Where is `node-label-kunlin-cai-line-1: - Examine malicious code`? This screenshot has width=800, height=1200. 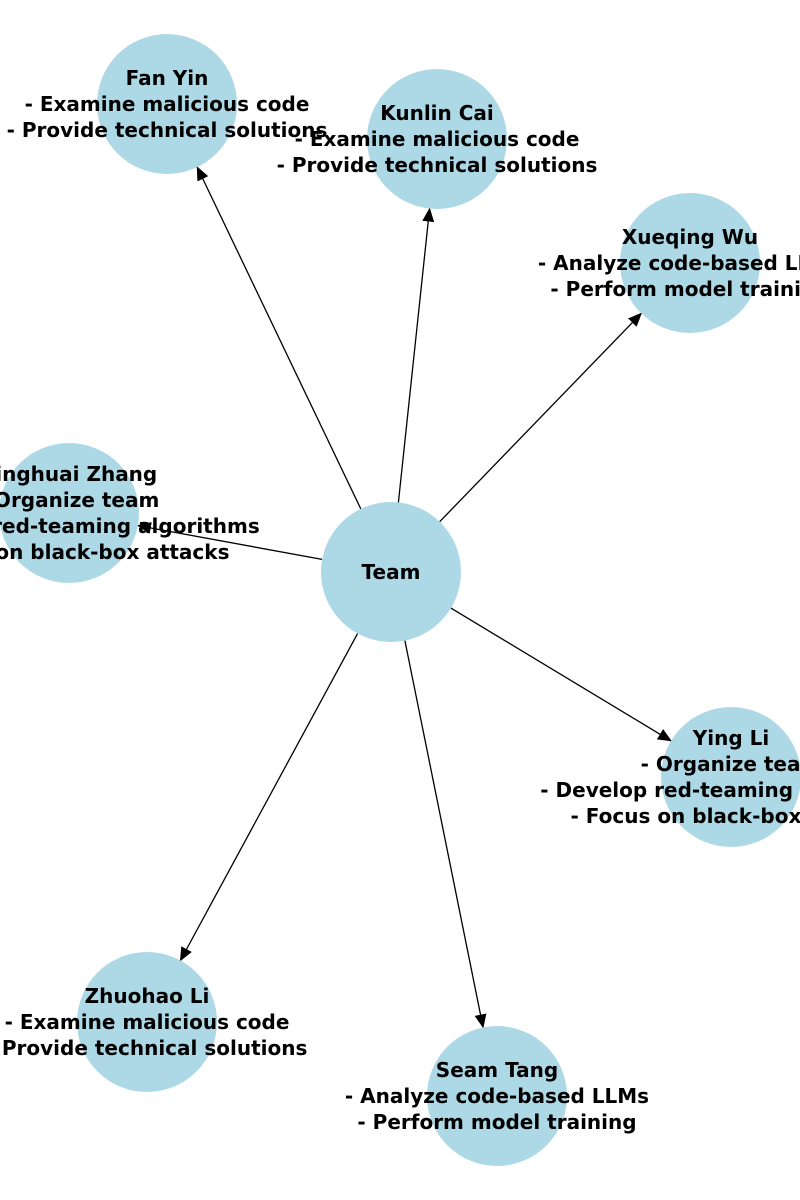 node-label-kunlin-cai-line-1: - Examine malicious code is located at coordinates (437, 139).